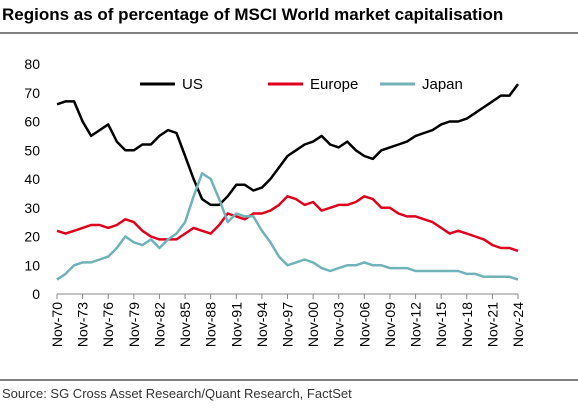 This screenshot has height=418, width=578. Describe the element at coordinates (83, 324) in the screenshot. I see `x-tick-label: Nov-73` at that location.